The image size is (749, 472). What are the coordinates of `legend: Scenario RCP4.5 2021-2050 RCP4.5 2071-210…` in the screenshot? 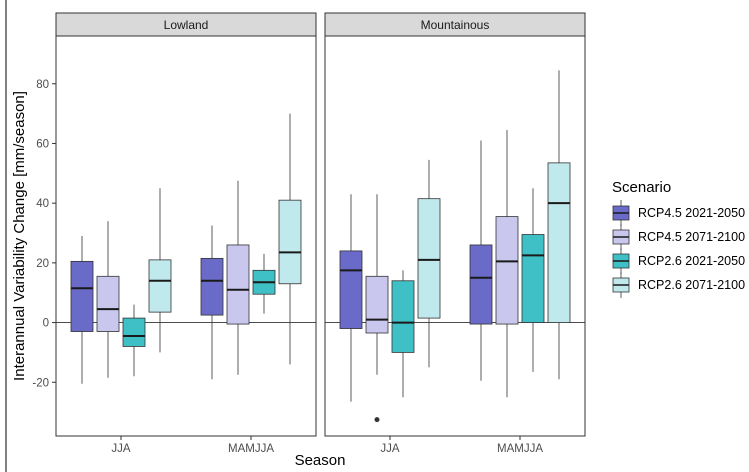 It's located at (678, 238).